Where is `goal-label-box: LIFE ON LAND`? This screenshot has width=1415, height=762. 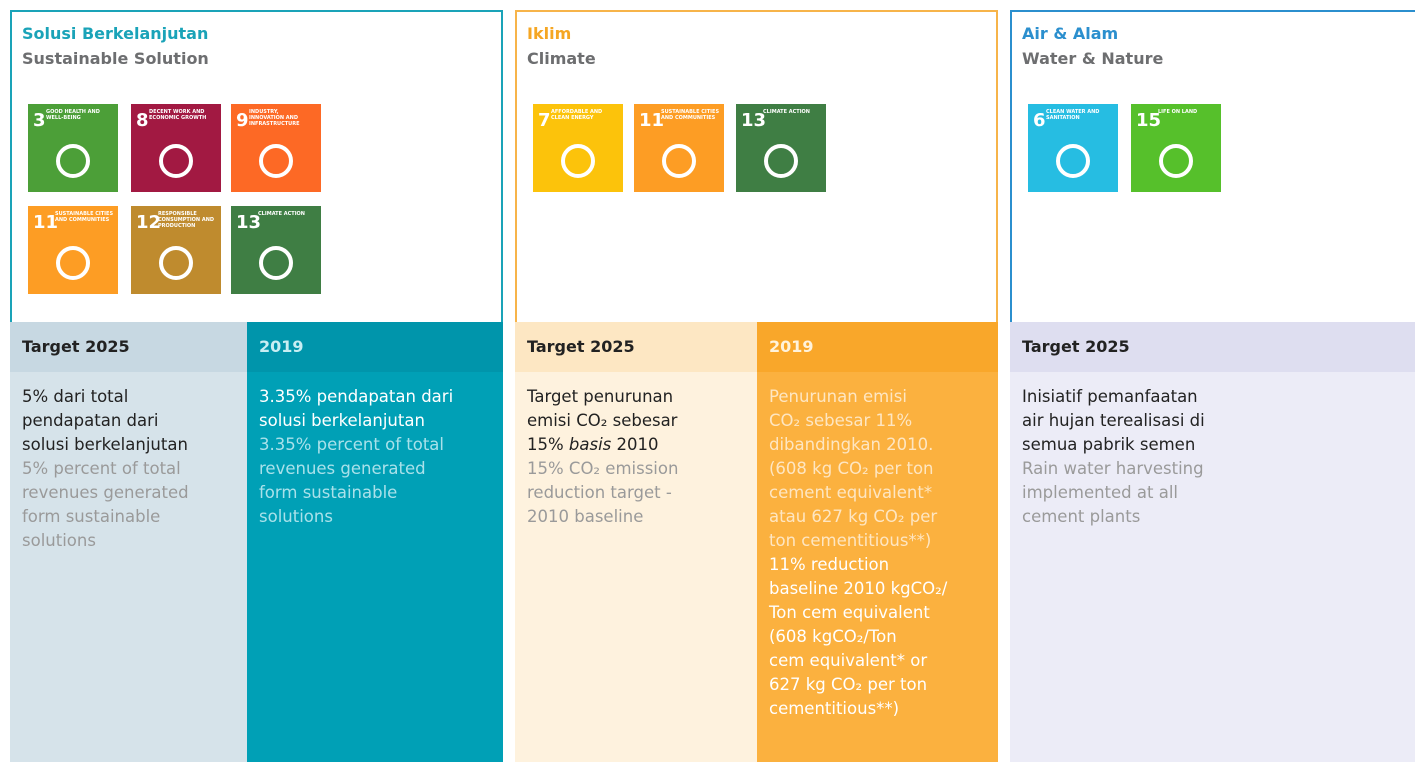 goal-label-box: LIFE ON LAND is located at coordinates (1178, 112).